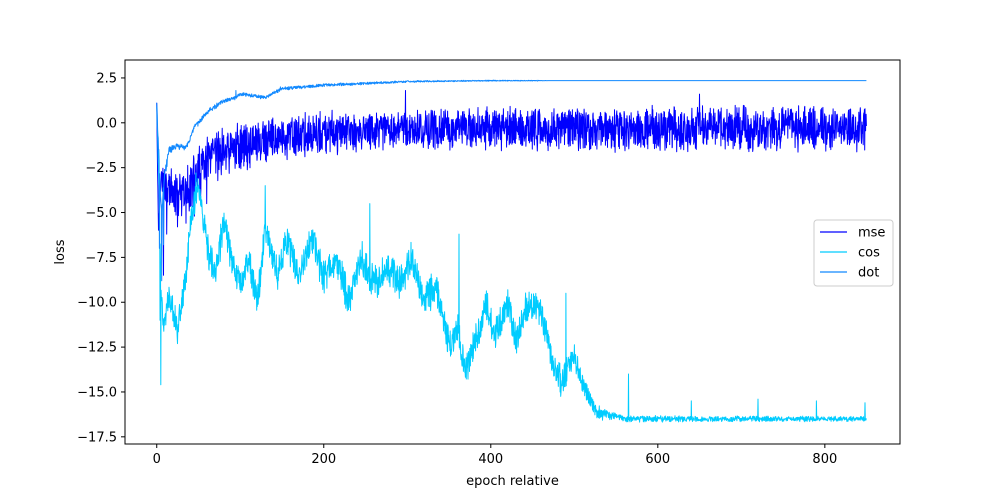 This screenshot has height=500, width=1000. What do you see at coordinates (97, 392) in the screenshot?
I see `y-tick-label: −15.0` at bounding box center [97, 392].